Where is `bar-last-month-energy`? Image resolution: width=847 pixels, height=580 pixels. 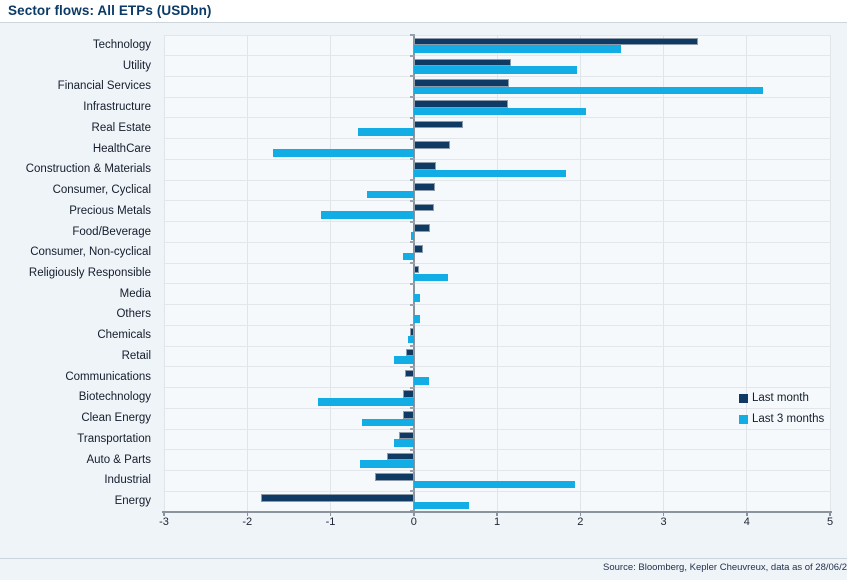 bar-last-month-energy is located at coordinates (337, 498).